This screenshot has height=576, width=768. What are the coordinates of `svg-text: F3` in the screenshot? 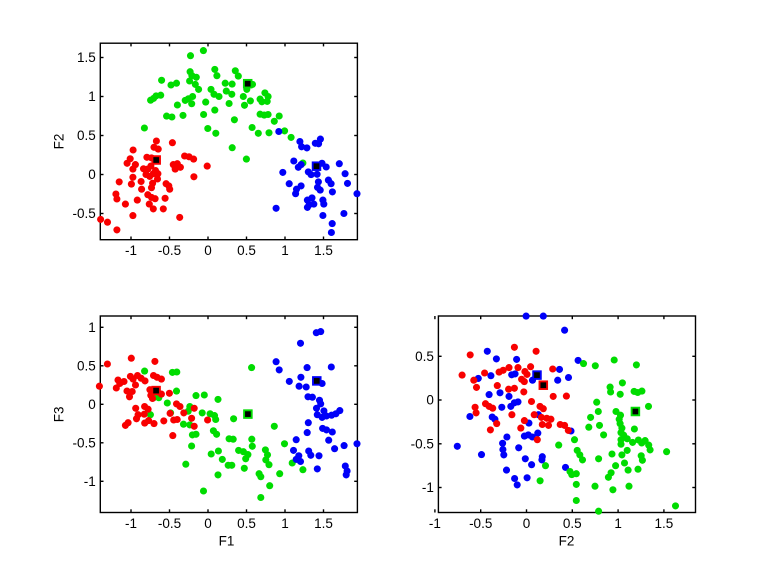 It's located at (59, 414).